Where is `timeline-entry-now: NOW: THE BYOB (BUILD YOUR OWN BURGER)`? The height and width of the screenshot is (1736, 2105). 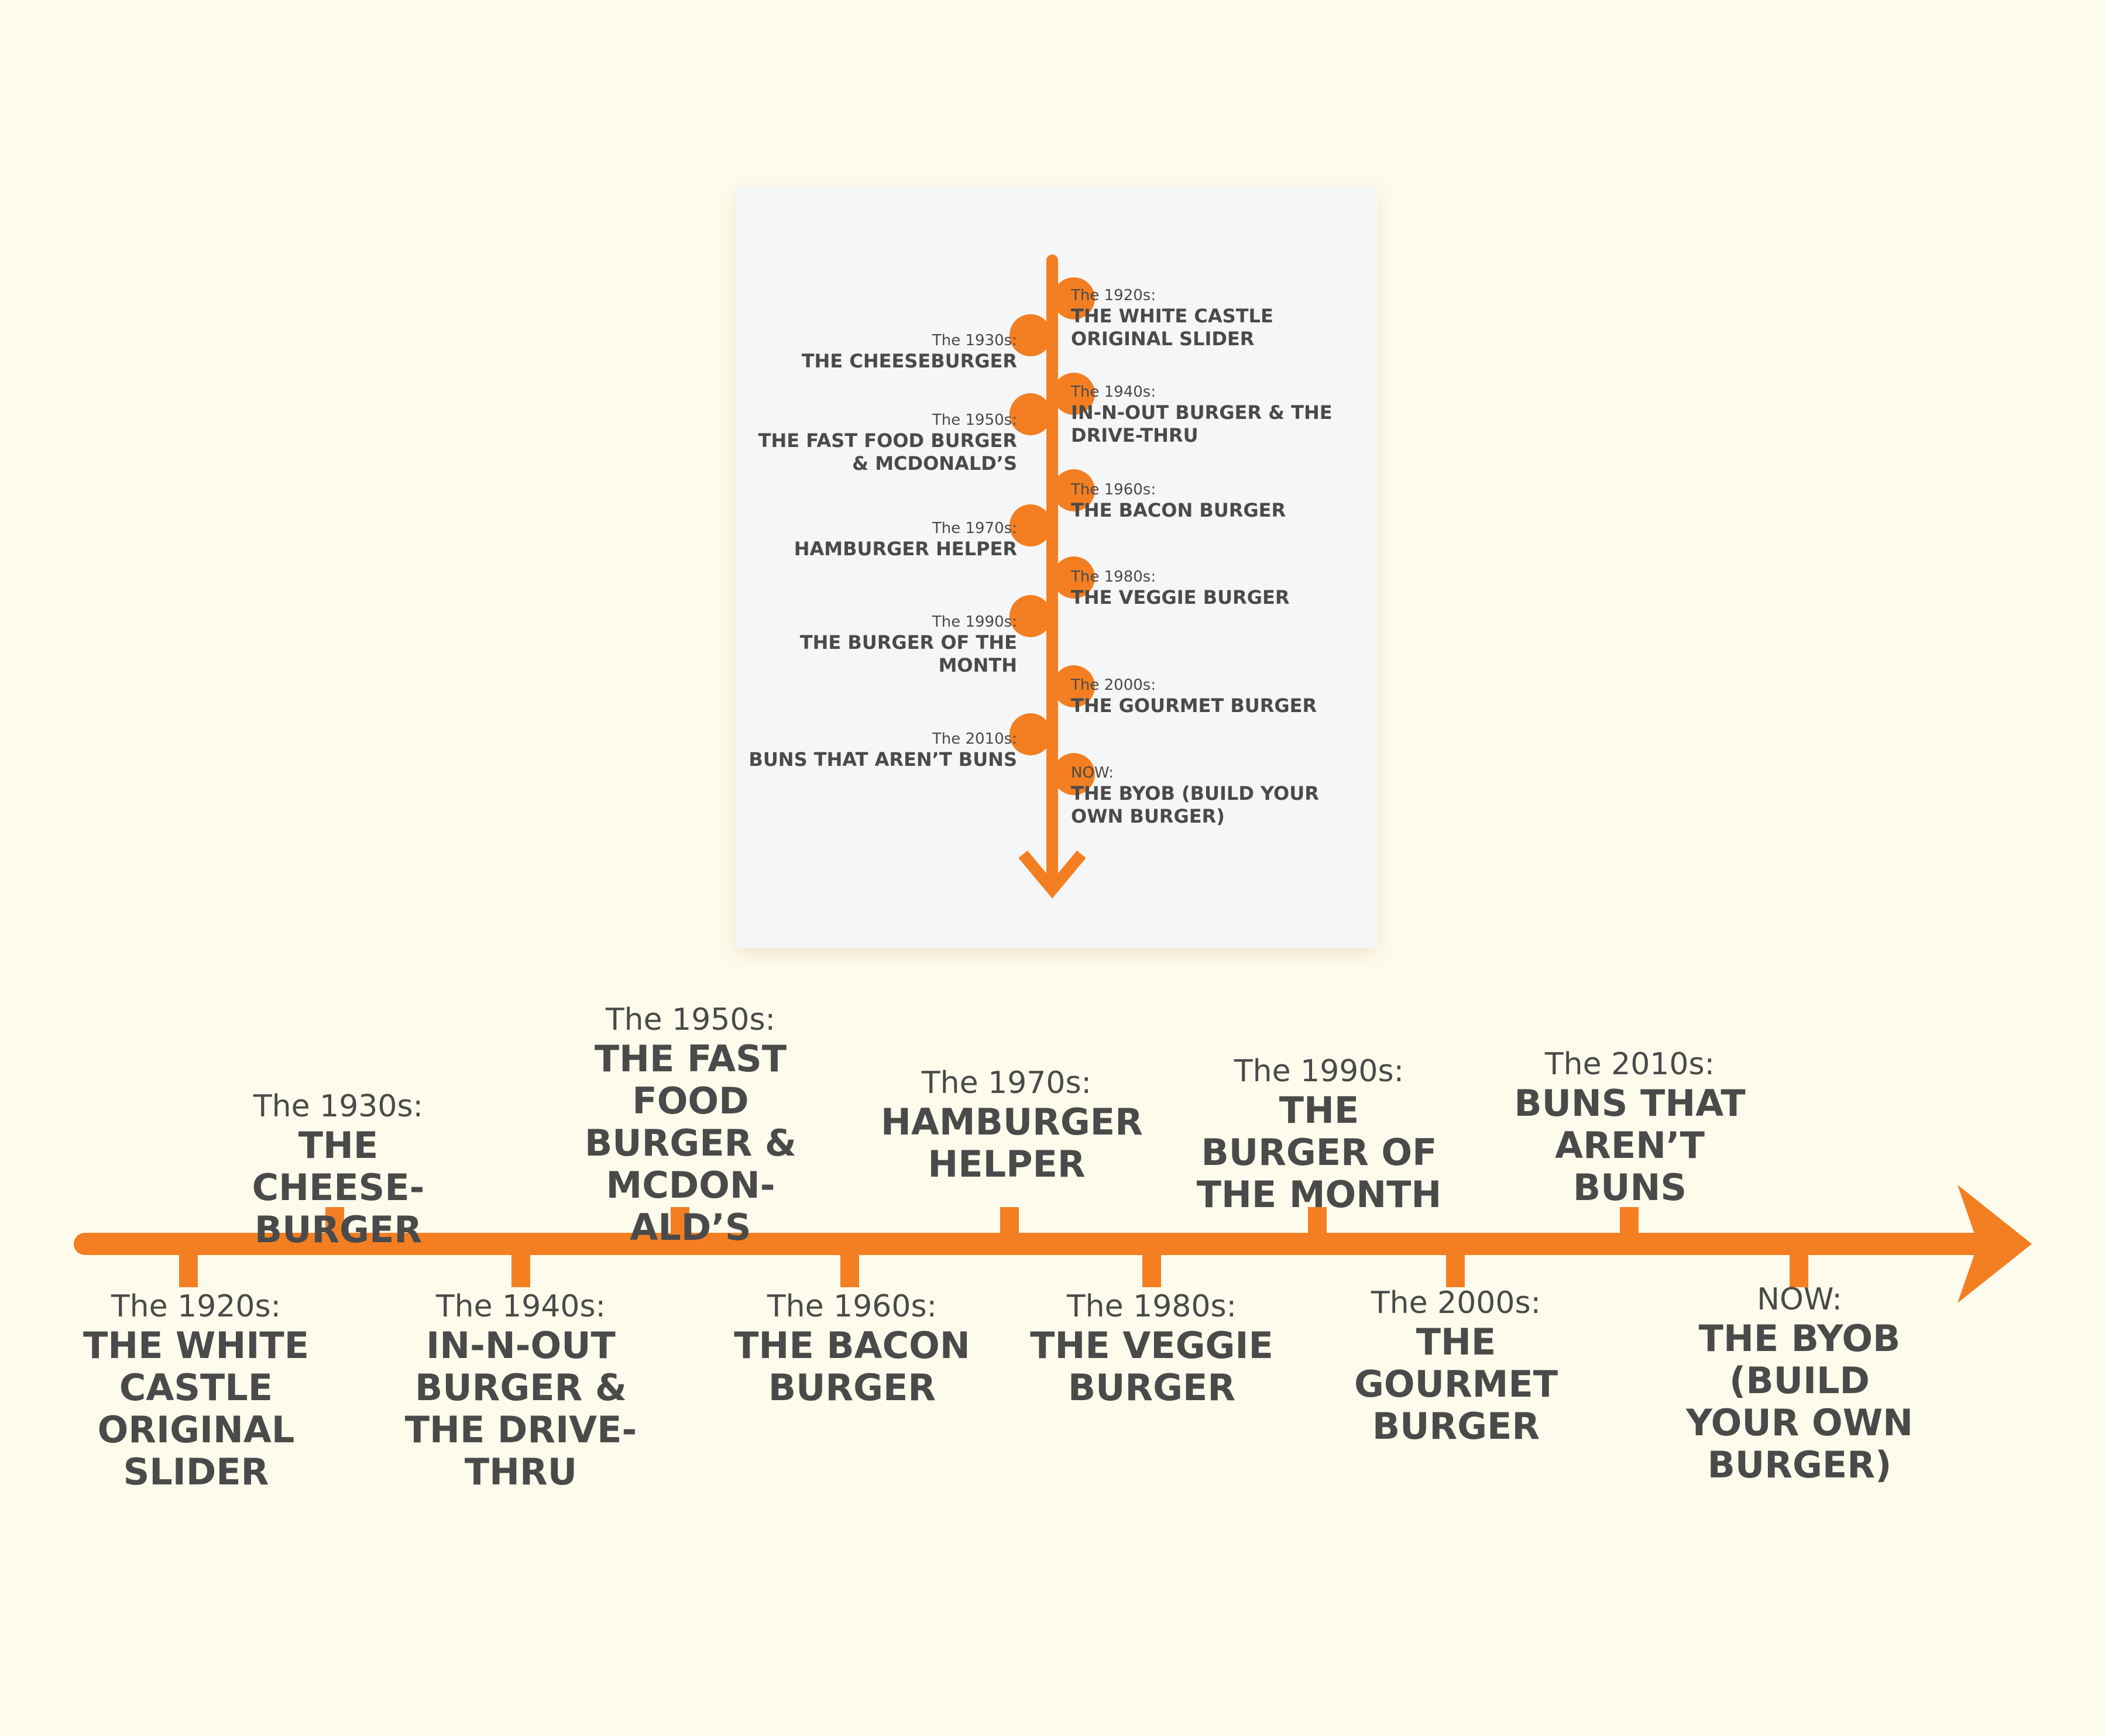 timeline-entry-now: NOW: THE BYOB (BUILD YOUR OWN BURGER) is located at coordinates (1799, 1383).